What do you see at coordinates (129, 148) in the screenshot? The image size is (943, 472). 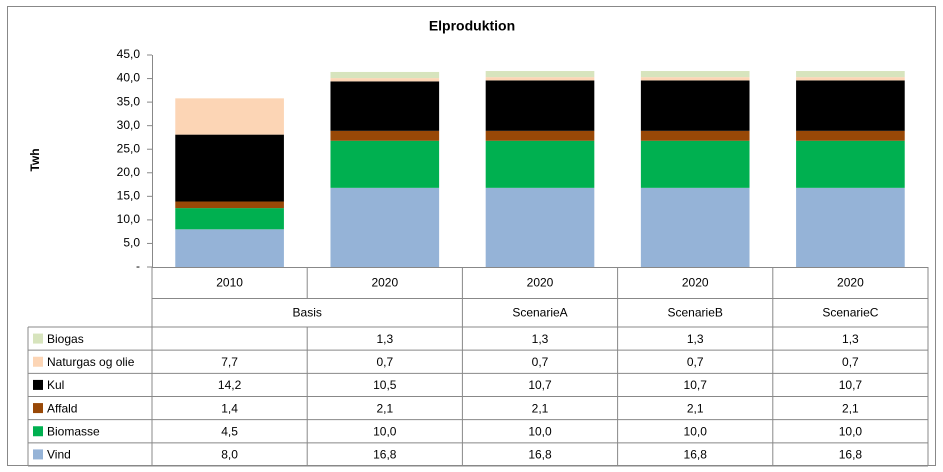 I see `y-tick-label: 25,0` at bounding box center [129, 148].